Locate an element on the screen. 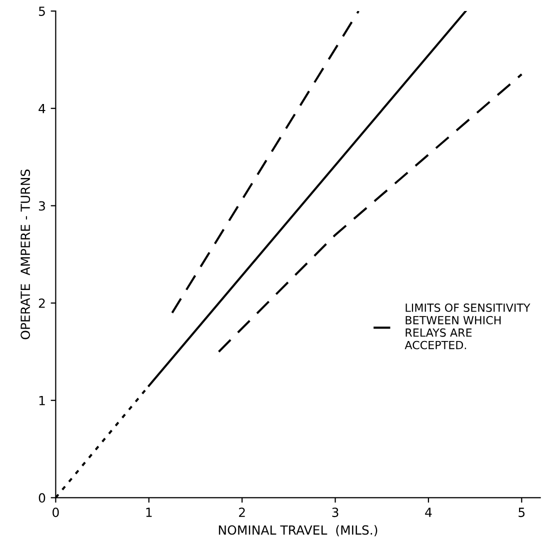  y-tick-label: 4 is located at coordinates (42, 109).